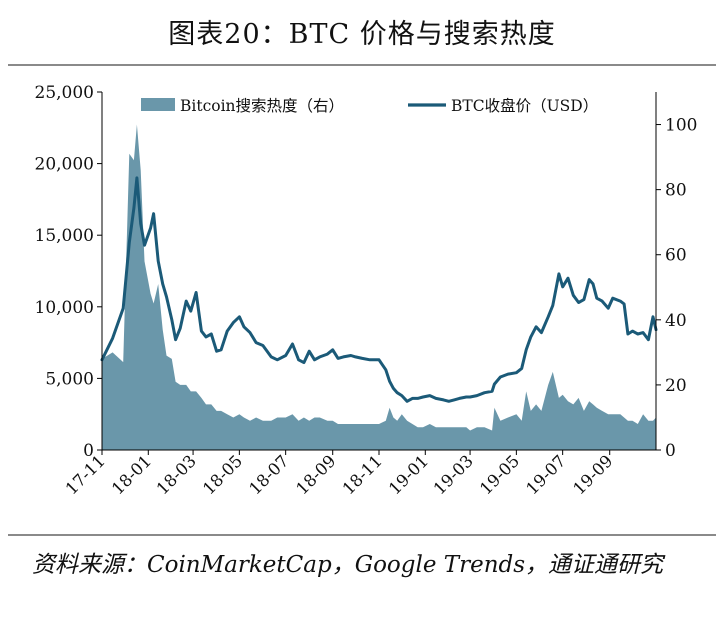 This screenshot has width=724, height=636. Describe the element at coordinates (524, 105) in the screenshot. I see `legend-price-label: BTC收盘价（USD）` at that location.